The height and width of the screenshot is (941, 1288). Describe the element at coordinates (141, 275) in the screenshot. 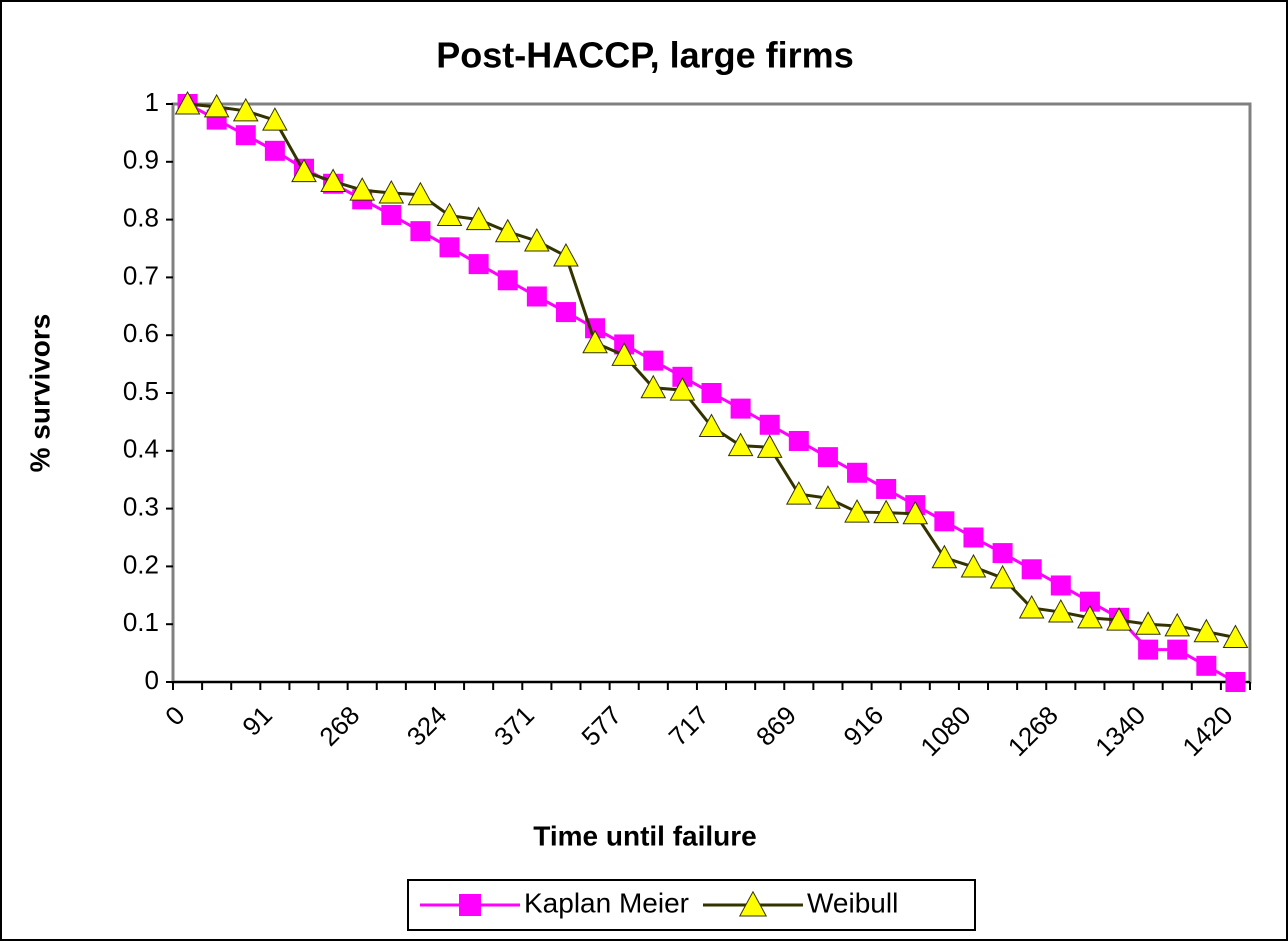

I see `y-tick-label: 0.7` at that location.